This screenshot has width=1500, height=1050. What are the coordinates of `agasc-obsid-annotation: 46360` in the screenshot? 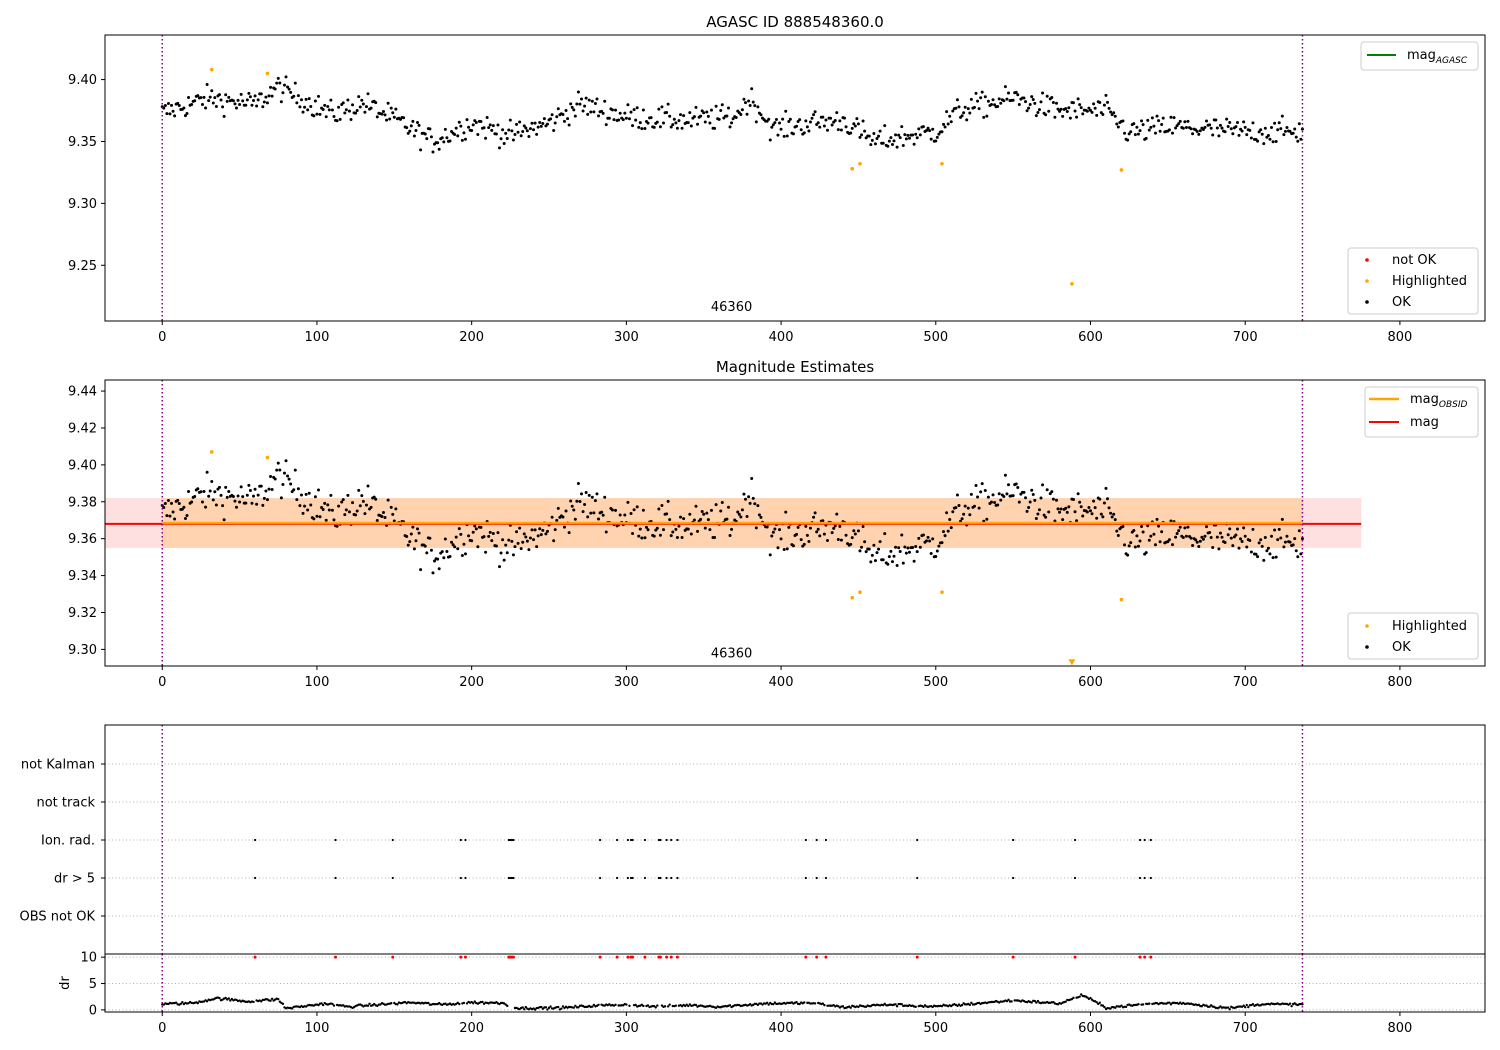 It's located at (731, 307).